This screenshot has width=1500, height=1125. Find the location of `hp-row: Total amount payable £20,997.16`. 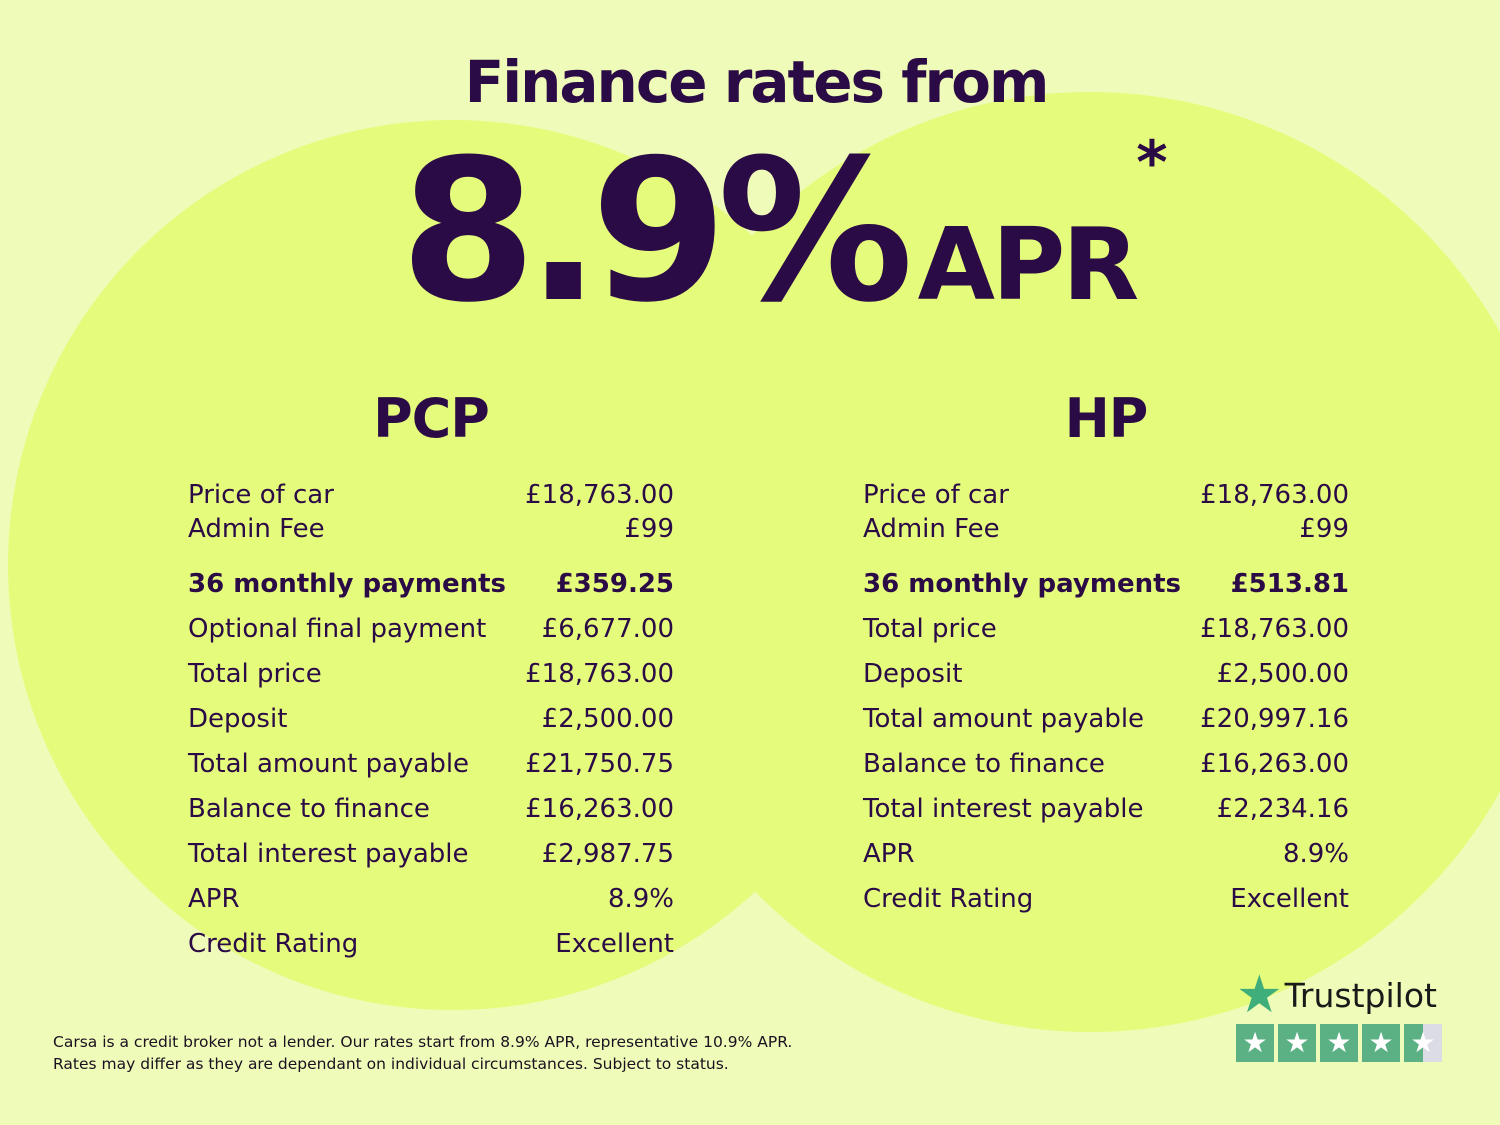

hp-row: Total amount payable £20,997.16 is located at coordinates (1106, 724).